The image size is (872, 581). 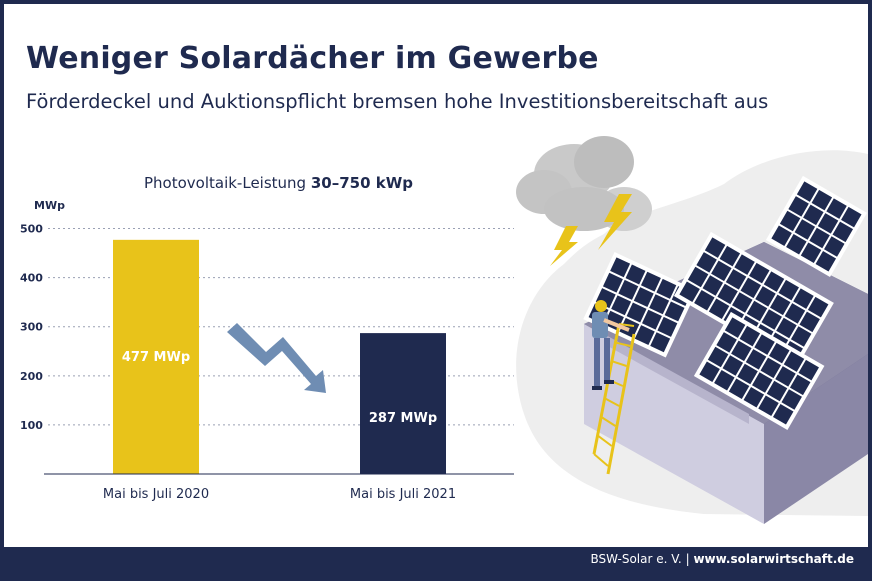 I want to click on storm-cloud-icon, so click(x=584, y=183).